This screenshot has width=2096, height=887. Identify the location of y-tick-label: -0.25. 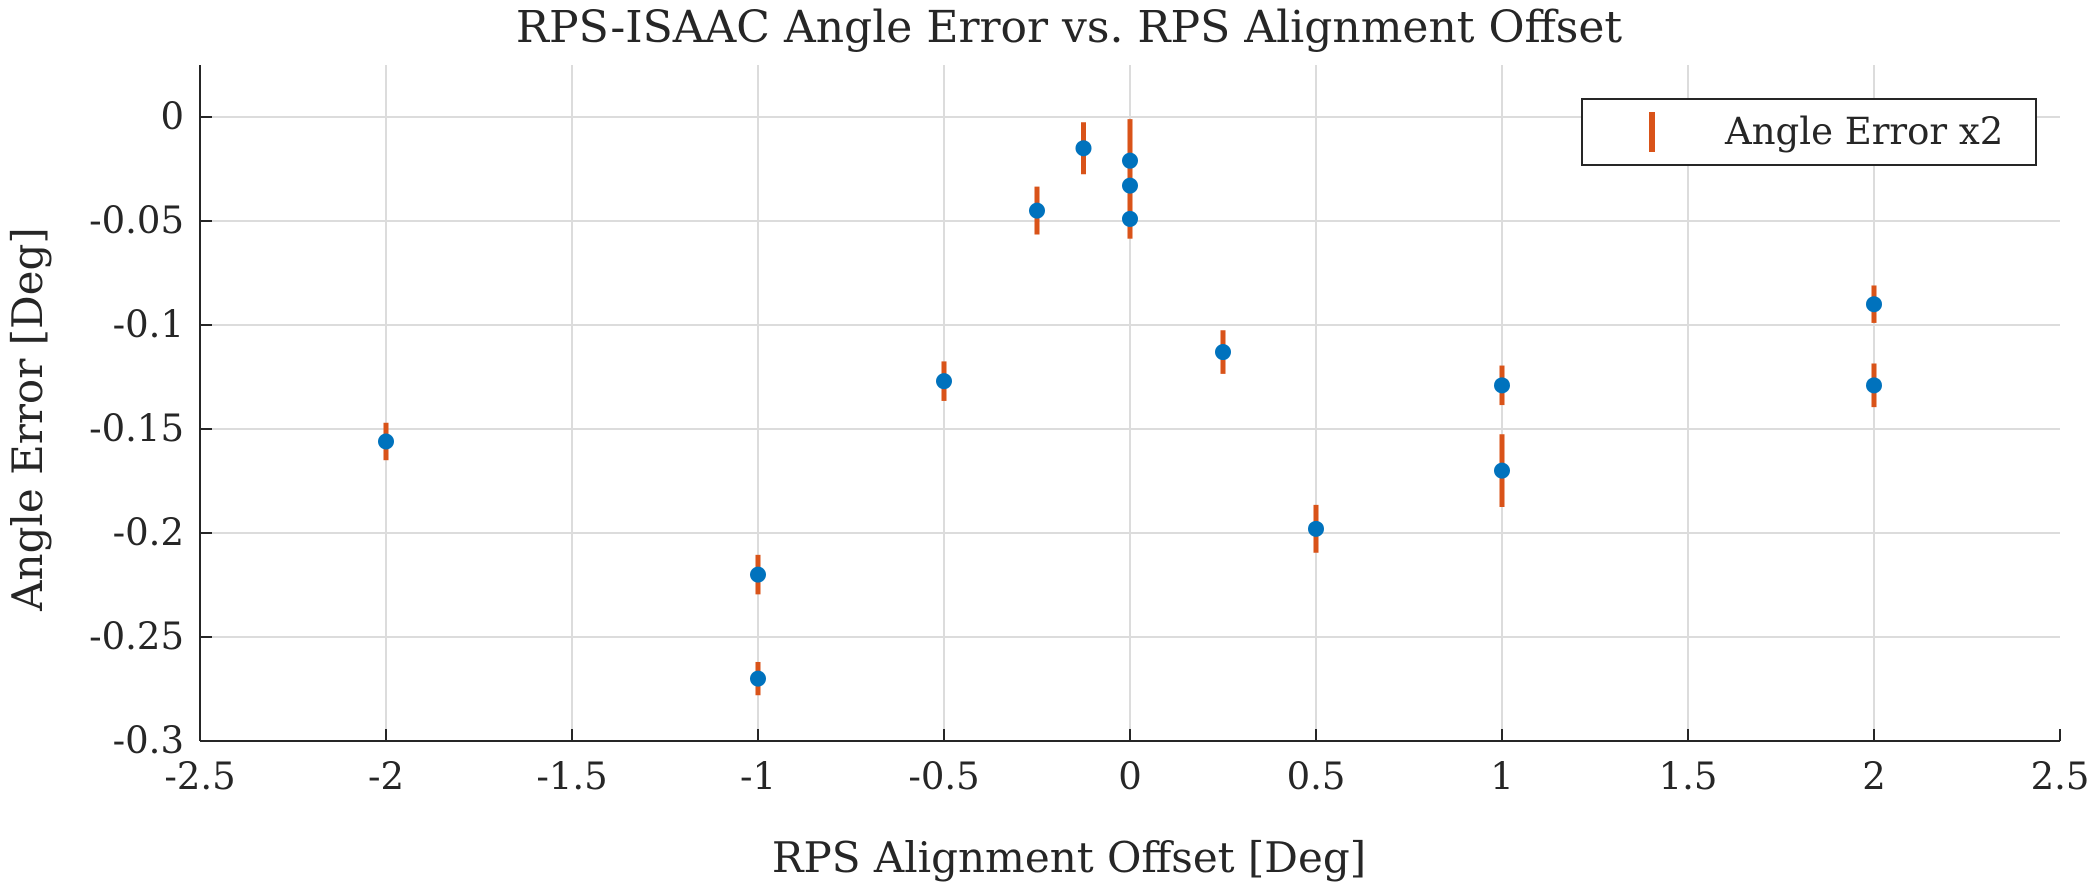
(136, 636).